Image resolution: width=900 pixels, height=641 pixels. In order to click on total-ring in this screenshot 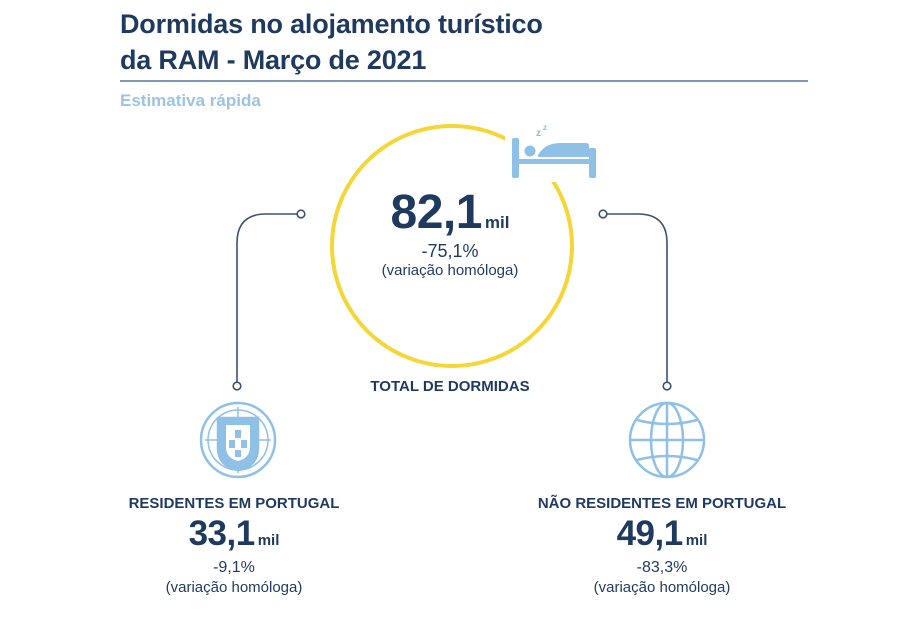, I will do `click(452, 246)`.